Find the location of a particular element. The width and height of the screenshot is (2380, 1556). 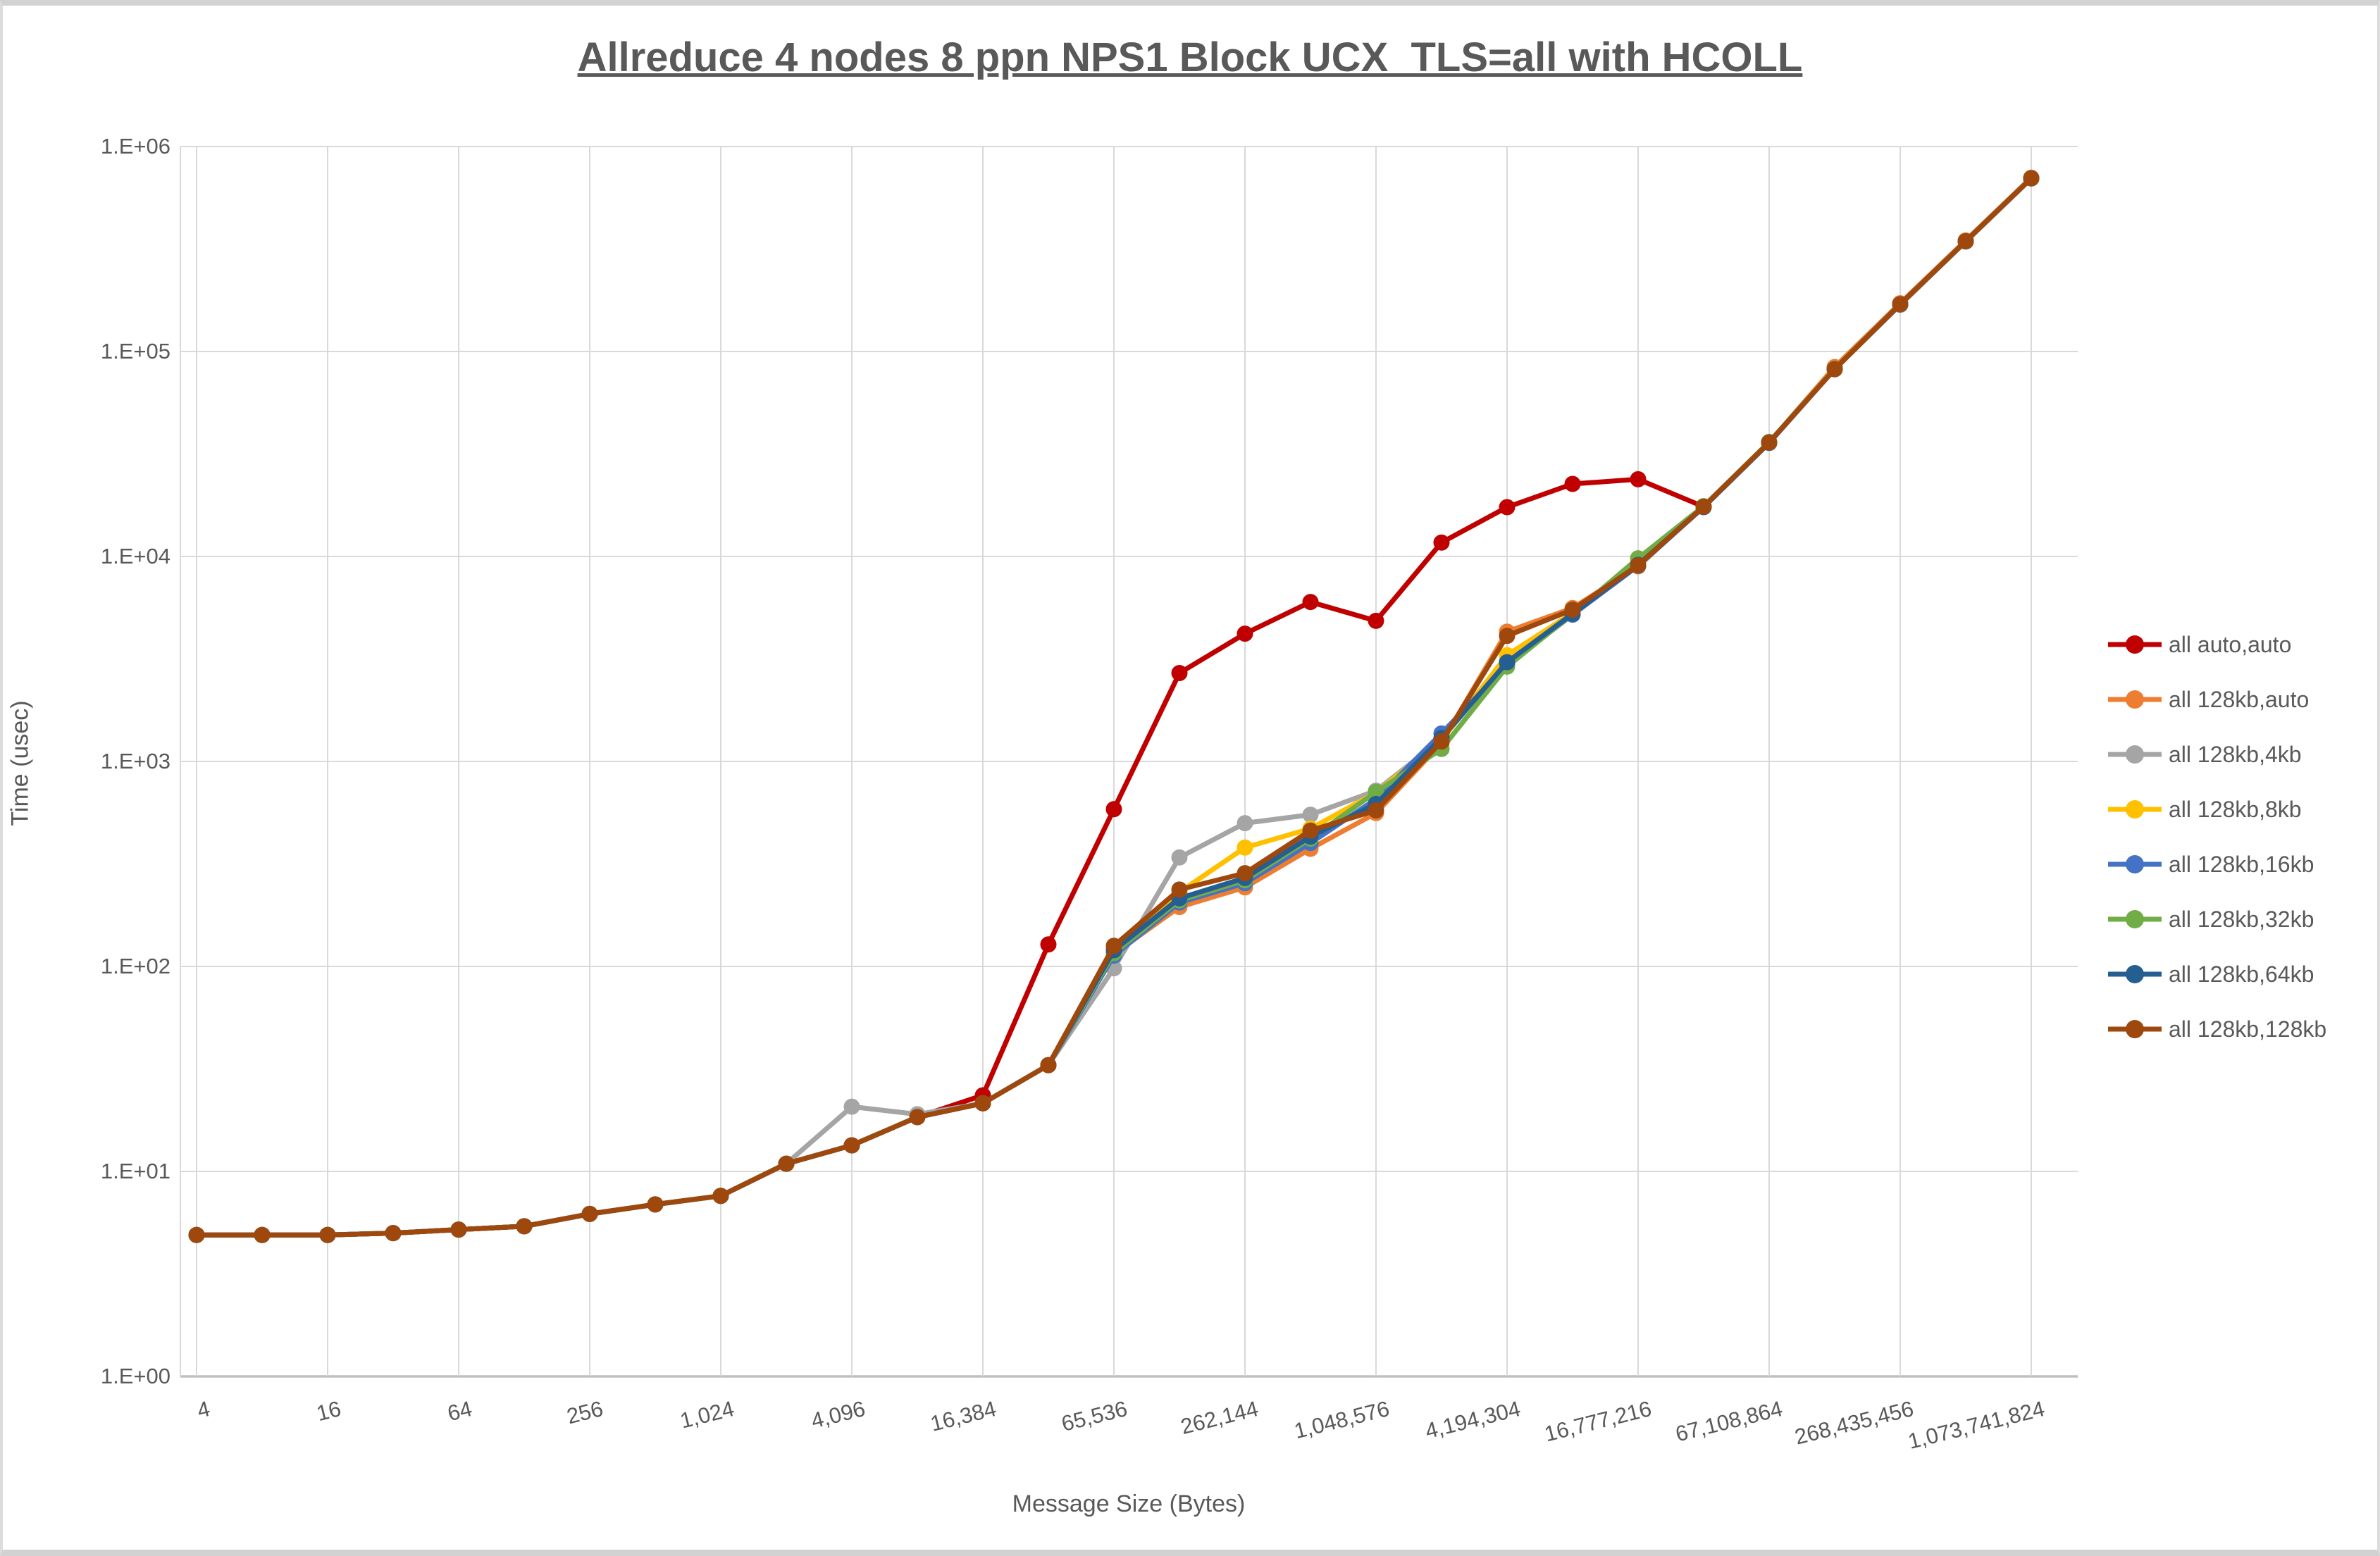

legend-label: all 128kb,auto is located at coordinates (2239, 699).